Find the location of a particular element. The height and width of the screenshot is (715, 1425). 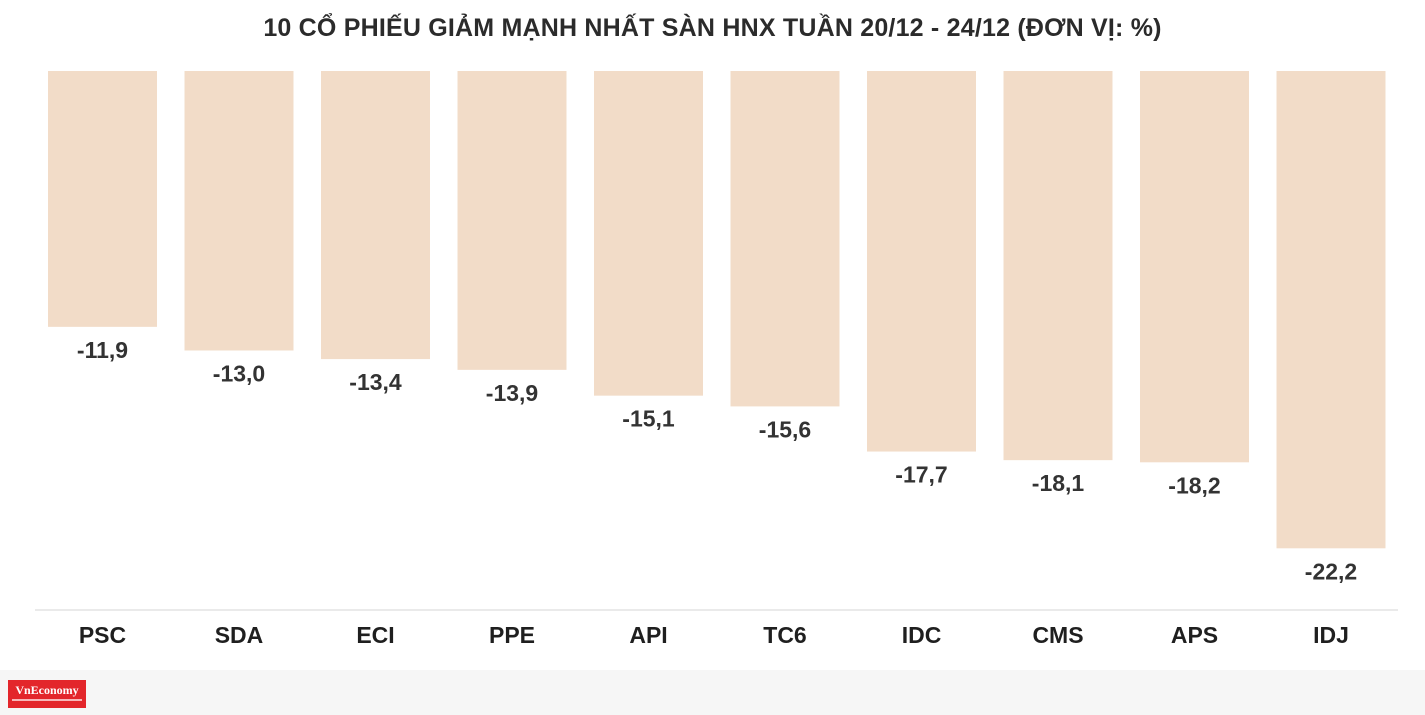

bar-api is located at coordinates (648, 233).